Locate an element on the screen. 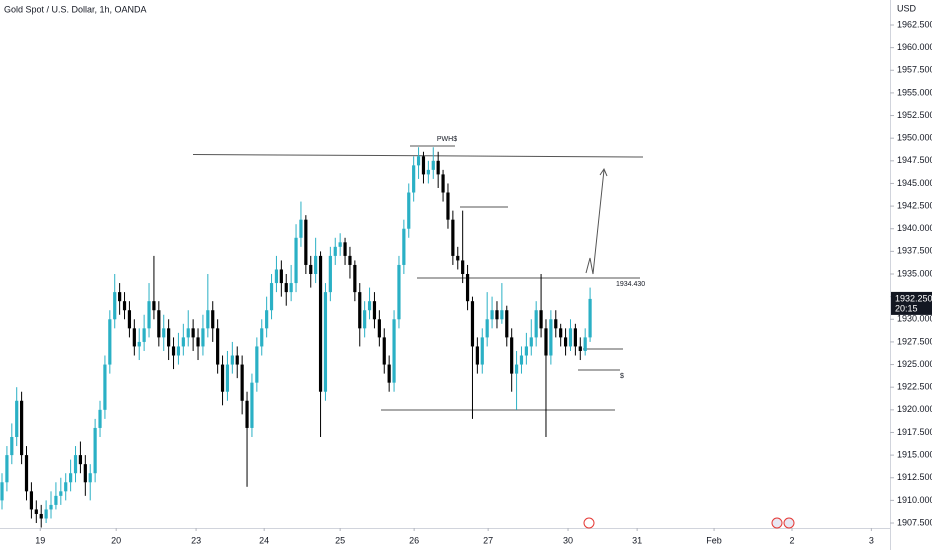  y-tick-label: 1910.000 is located at coordinates (914, 500).